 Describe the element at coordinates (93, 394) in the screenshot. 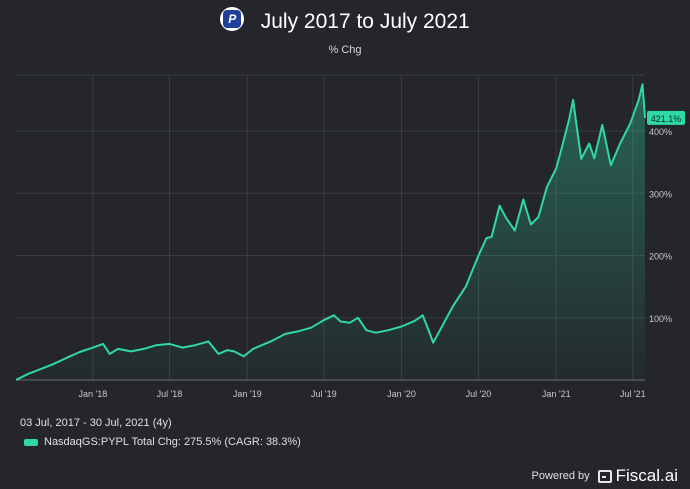

I see `x-tick-label: Jan '18` at that location.